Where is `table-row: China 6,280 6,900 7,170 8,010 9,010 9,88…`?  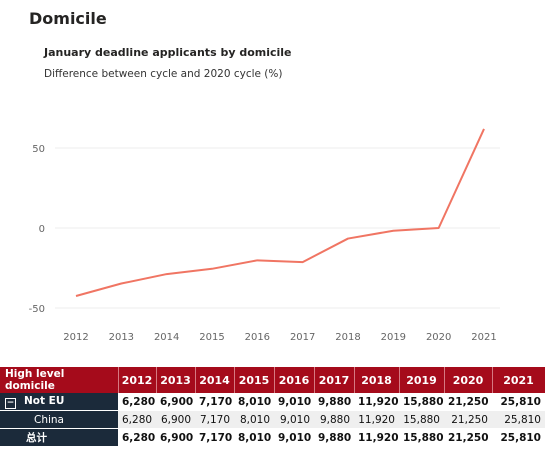
table-row: China 6,280 6,900 7,170 8,010 9,010 9,88… is located at coordinates (272, 419).